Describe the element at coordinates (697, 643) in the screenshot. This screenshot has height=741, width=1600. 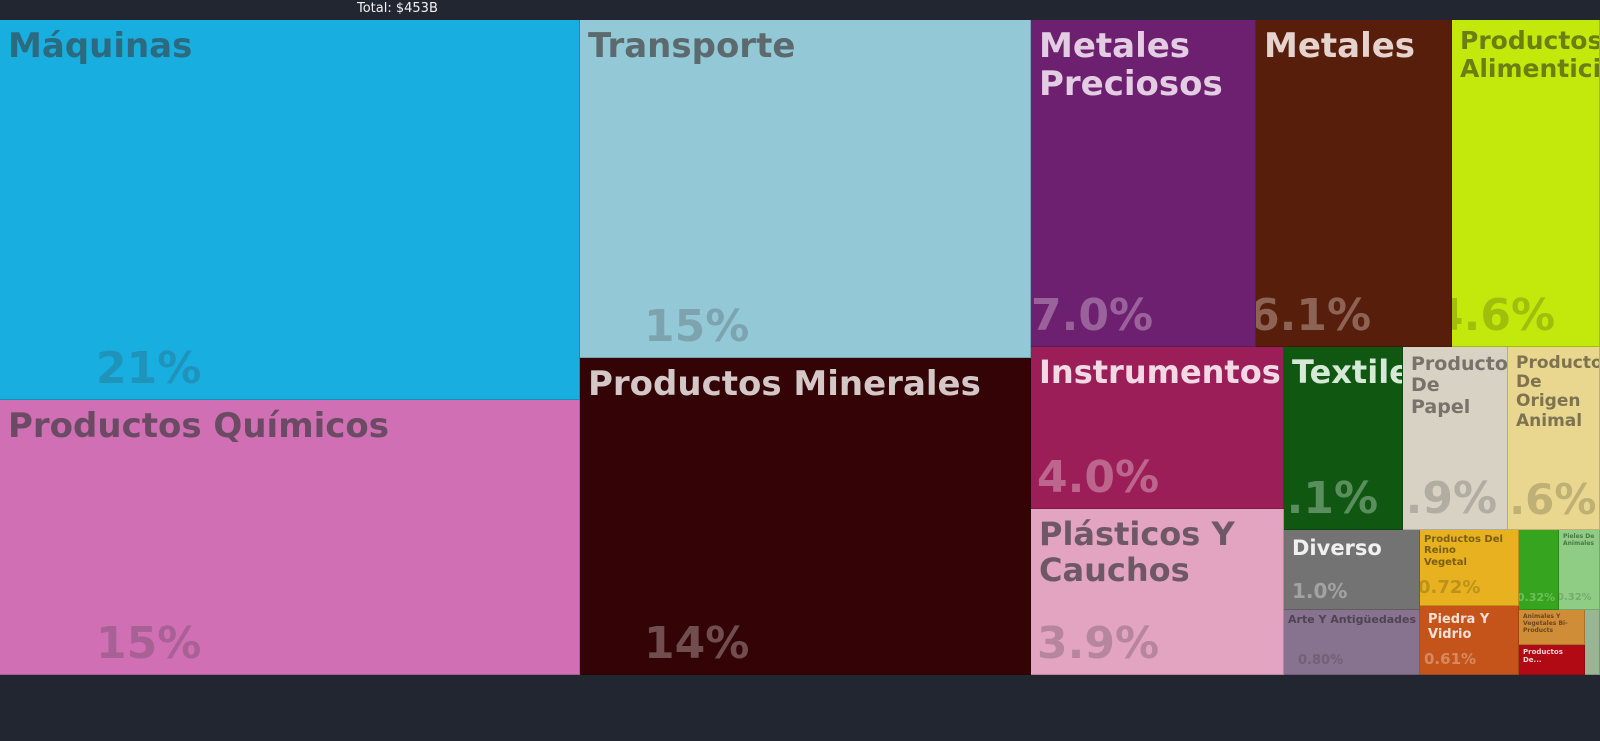
I see `tile-share-value: 14%` at that location.